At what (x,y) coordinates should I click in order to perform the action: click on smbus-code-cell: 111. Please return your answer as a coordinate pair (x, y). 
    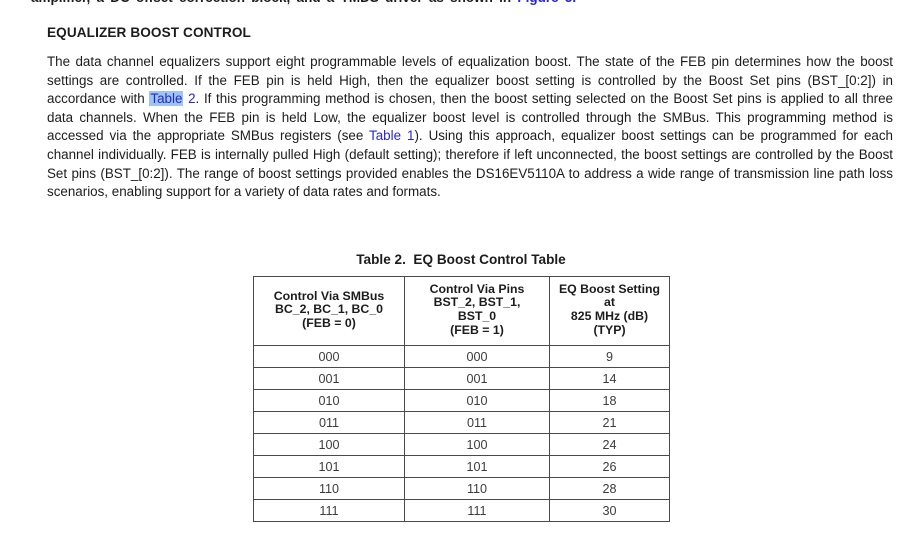
    Looking at the image, I should click on (329, 510).